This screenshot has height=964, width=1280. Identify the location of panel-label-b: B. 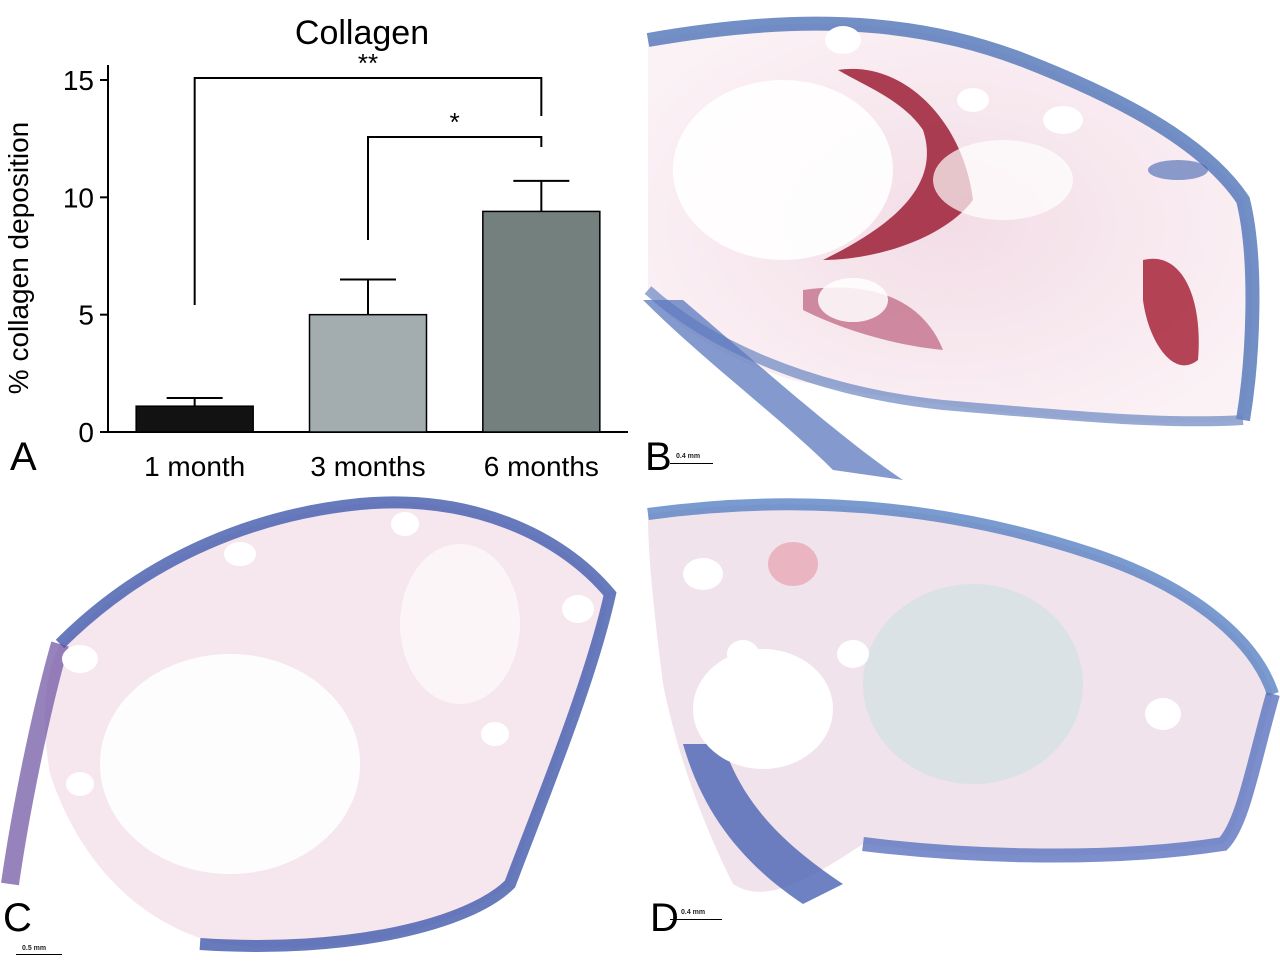
(658, 457).